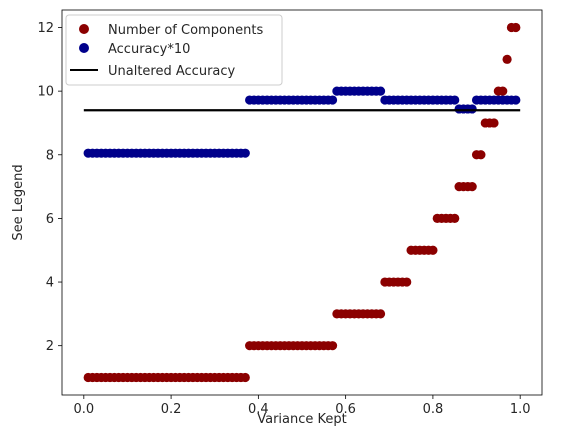 The image size is (562, 432). I want to click on legend-label-accuracy: Accuracy*10, so click(149, 49).